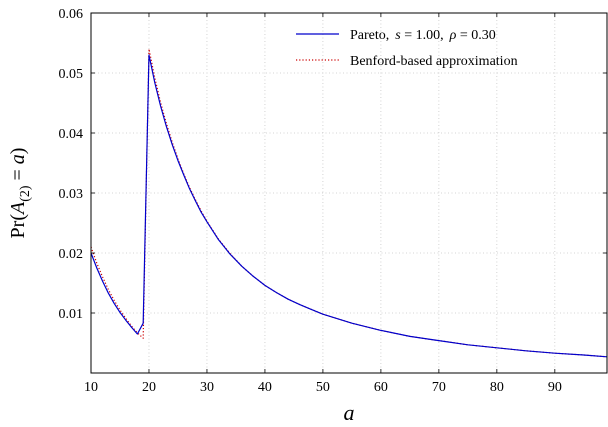  What do you see at coordinates (18, 151) in the screenshot?
I see `y-axis-title-suffix: )` at bounding box center [18, 151].